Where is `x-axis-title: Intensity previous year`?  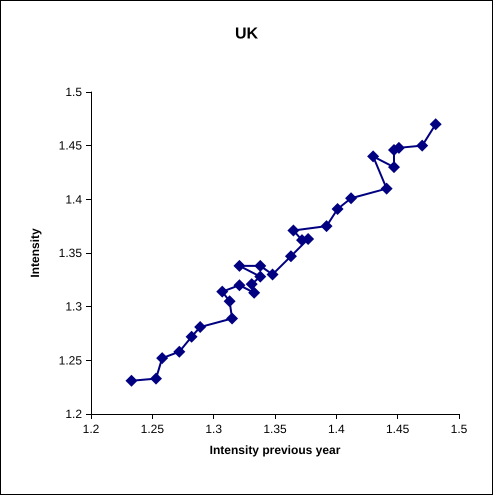 x-axis-title: Intensity previous year is located at coordinates (275, 450).